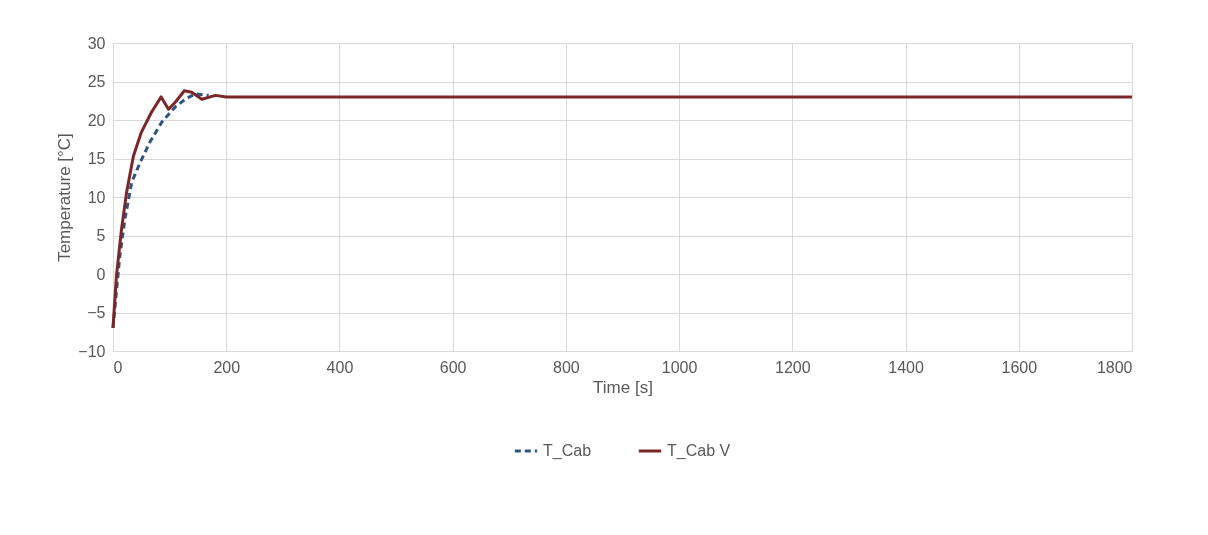  I want to click on y-tick-label: 20, so click(96, 120).